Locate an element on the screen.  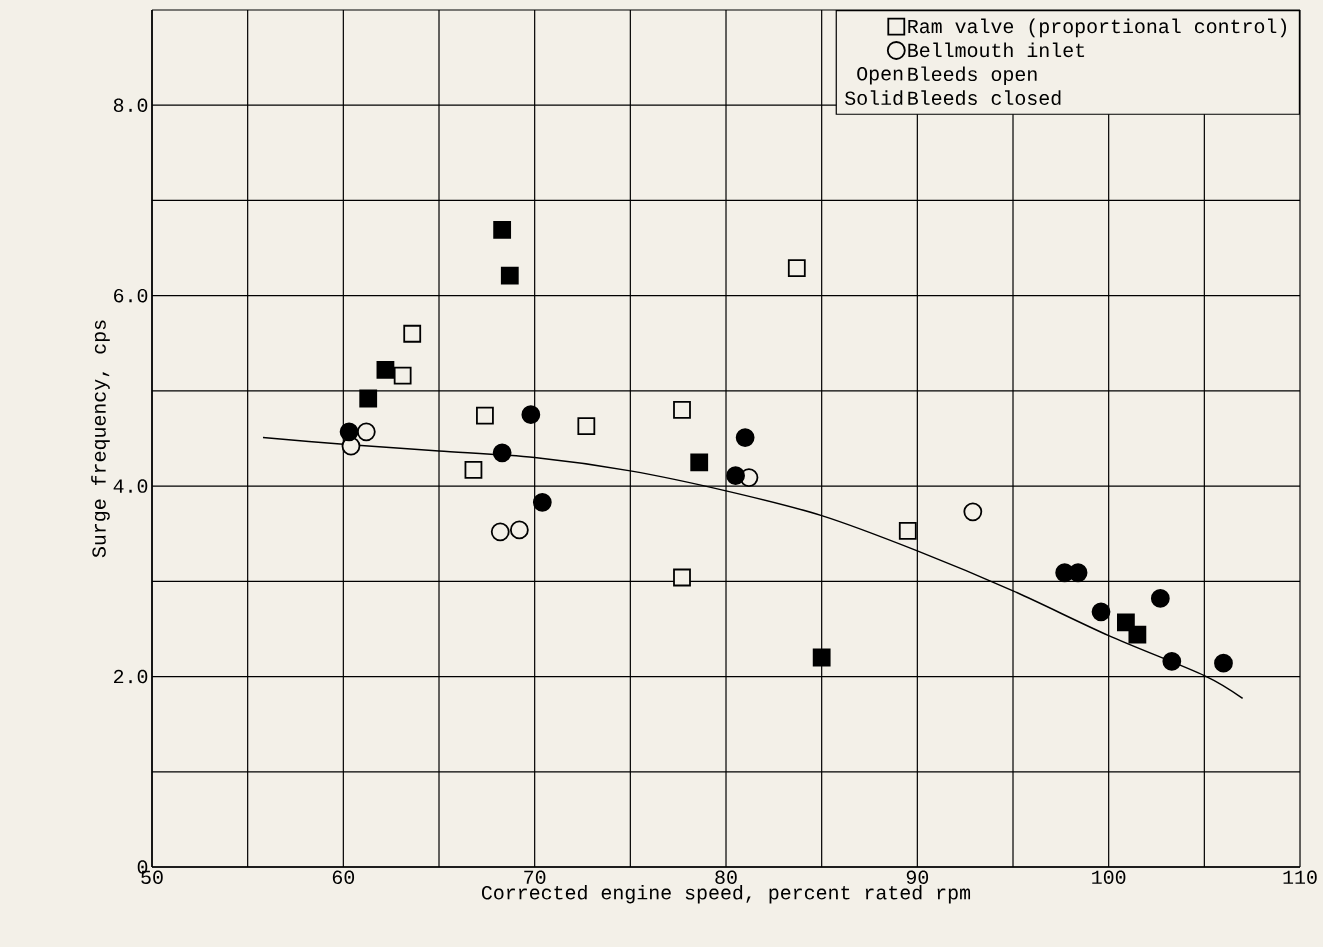
annotation: Bleeds open is located at coordinates (972, 76).